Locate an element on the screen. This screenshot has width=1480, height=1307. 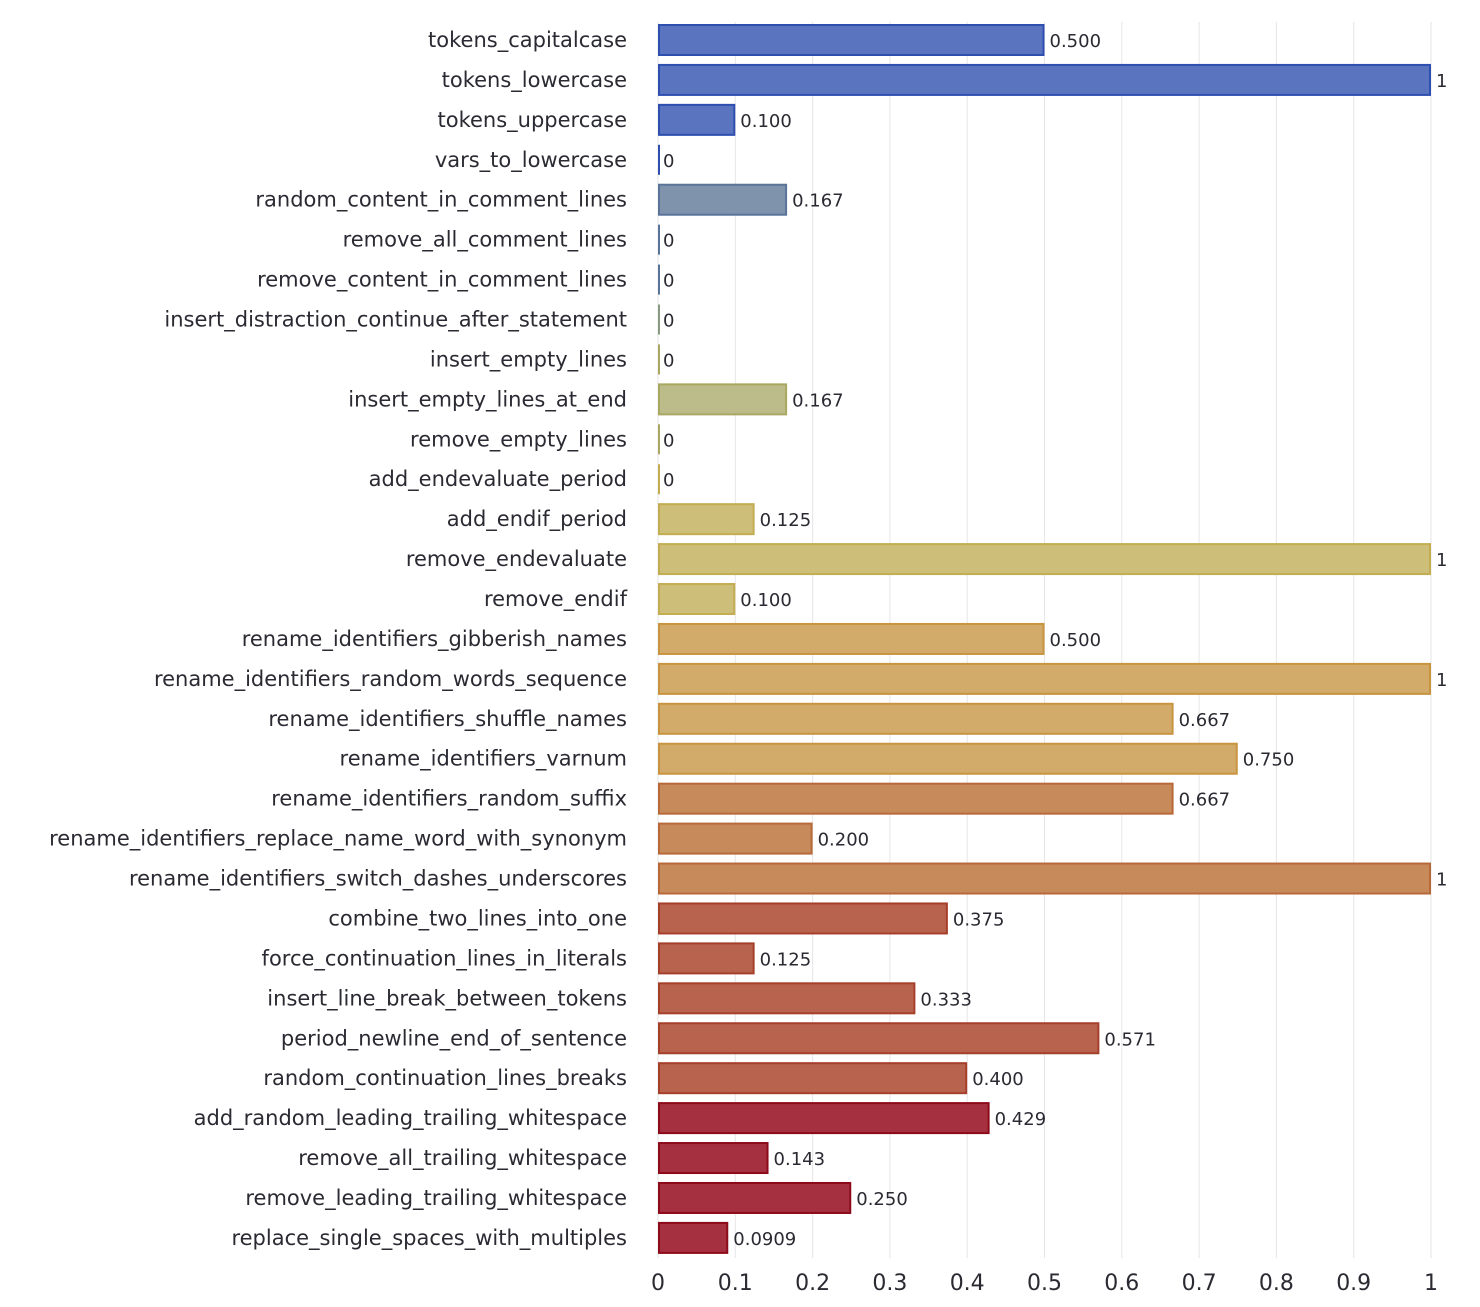
data-label: 0.750 is located at coordinates (1269, 760).